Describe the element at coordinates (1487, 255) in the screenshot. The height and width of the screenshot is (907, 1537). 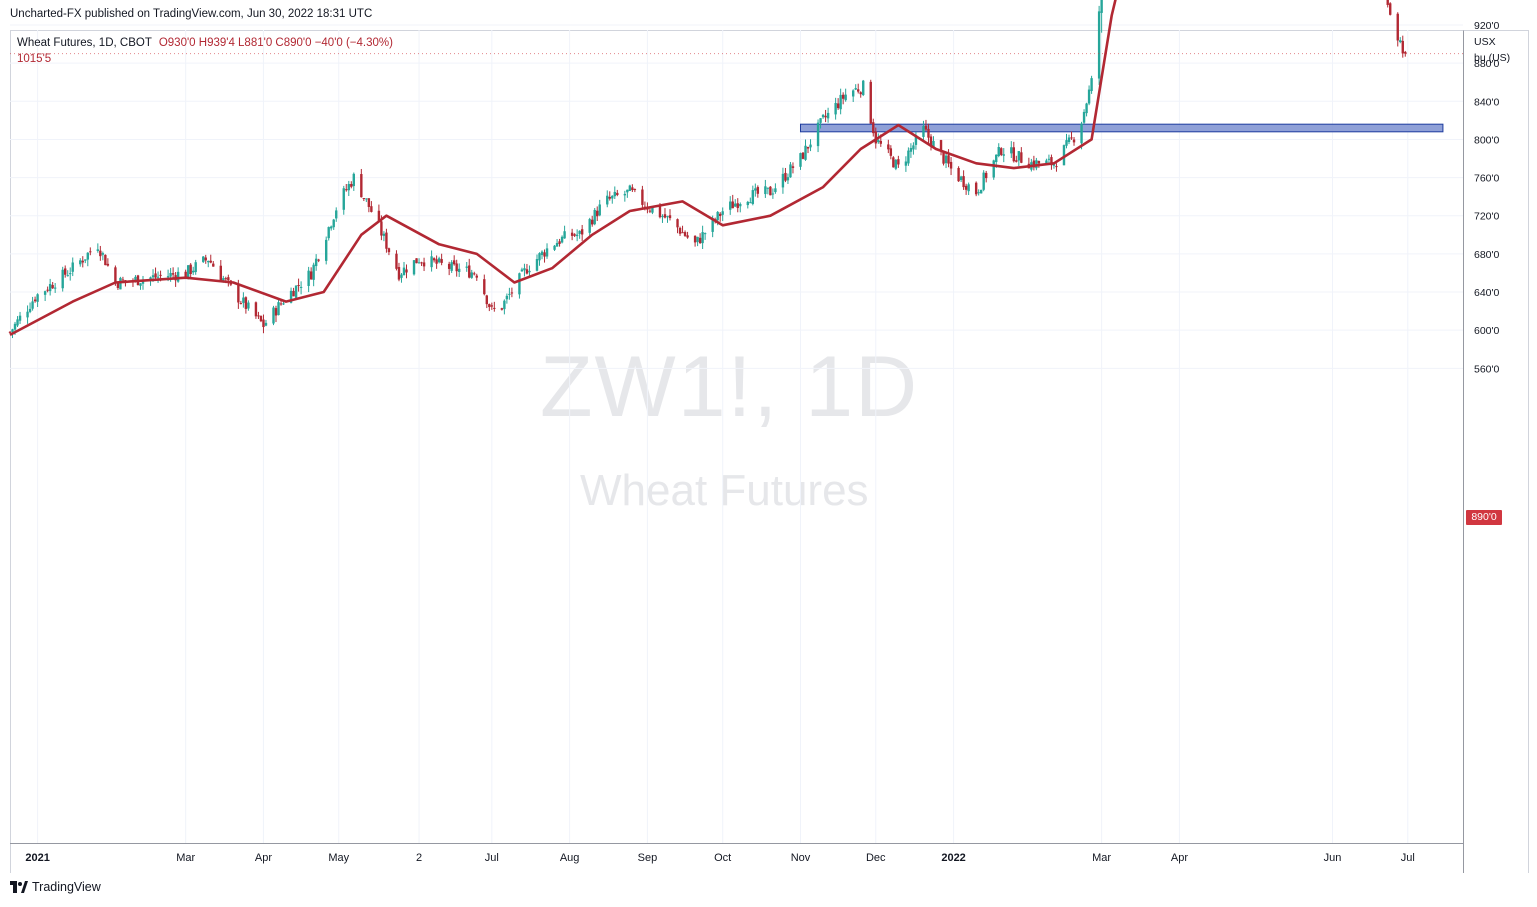
I see `y-tick-label: 680'0` at that location.